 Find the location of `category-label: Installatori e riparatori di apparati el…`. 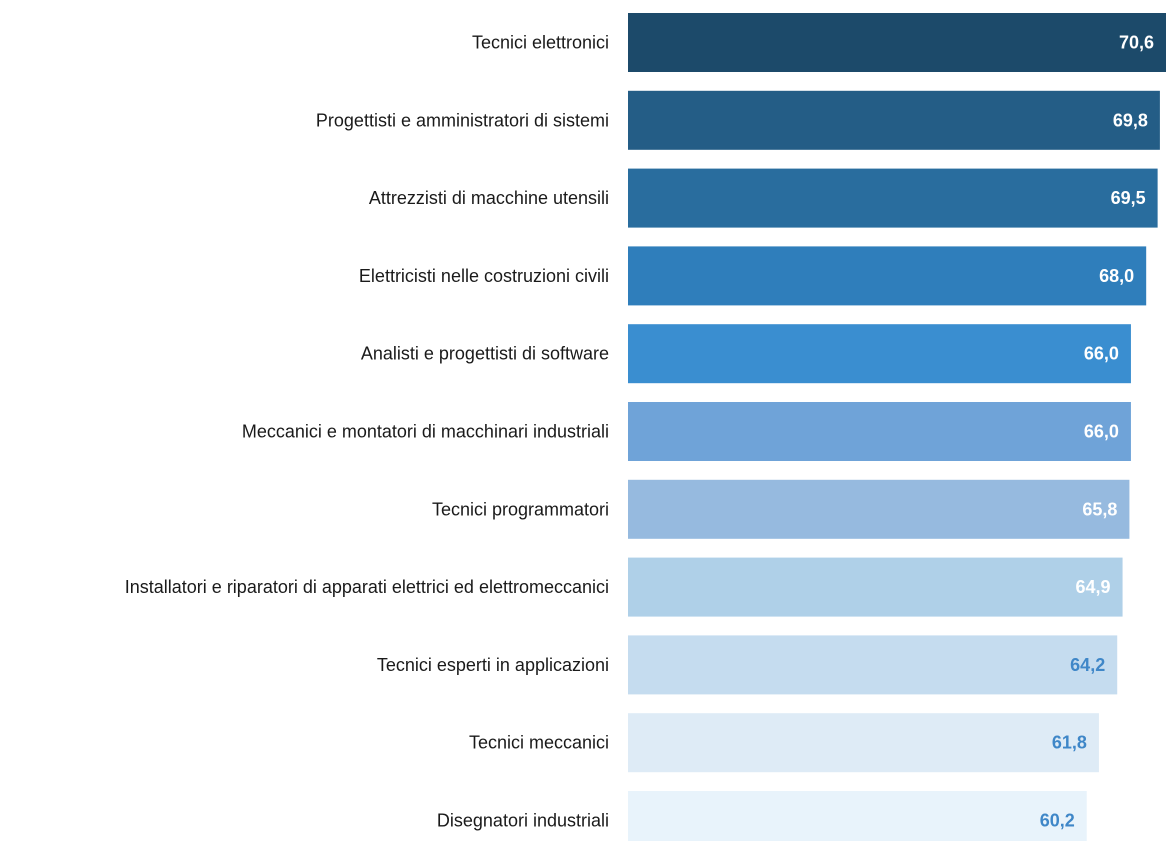

category-label: Installatori e riparatori di apparati el… is located at coordinates (367, 587).